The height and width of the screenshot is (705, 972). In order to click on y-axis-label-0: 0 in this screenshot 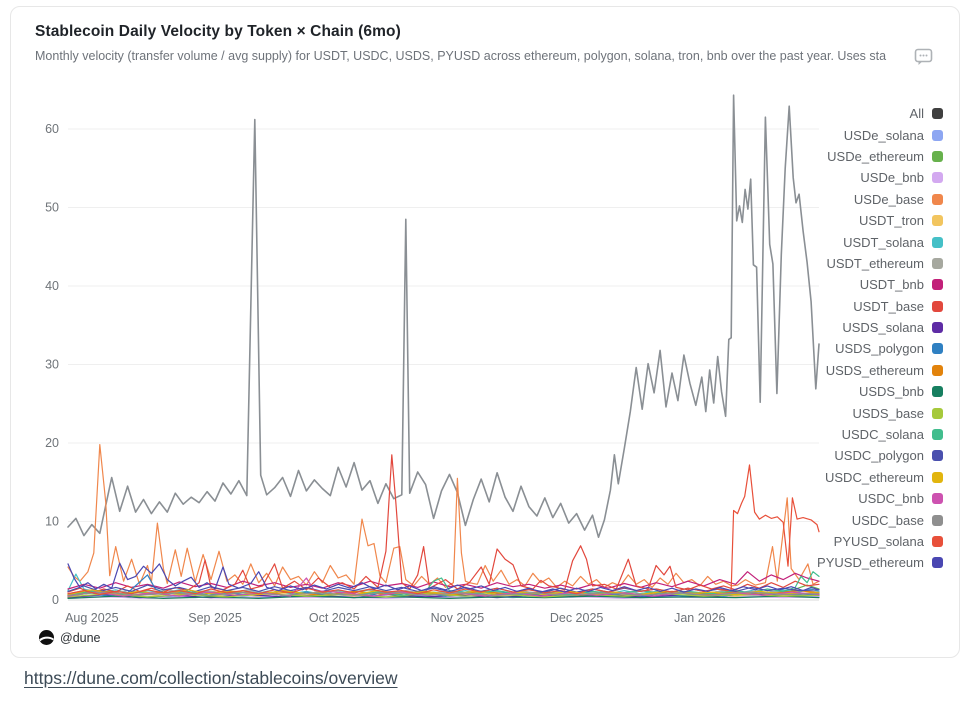, I will do `click(55, 600)`.